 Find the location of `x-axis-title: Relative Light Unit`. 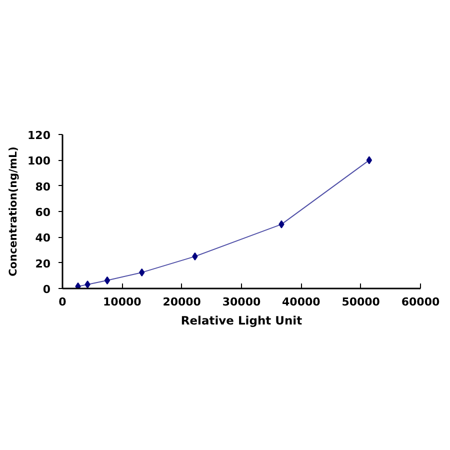

x-axis-title: Relative Light Unit is located at coordinates (241, 321).